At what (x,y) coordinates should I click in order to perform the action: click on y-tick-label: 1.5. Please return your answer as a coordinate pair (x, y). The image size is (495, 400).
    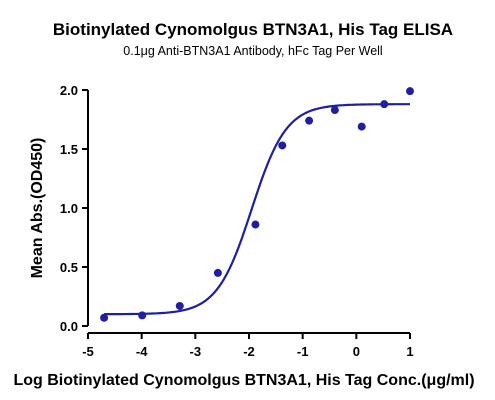
    Looking at the image, I should click on (69, 149).